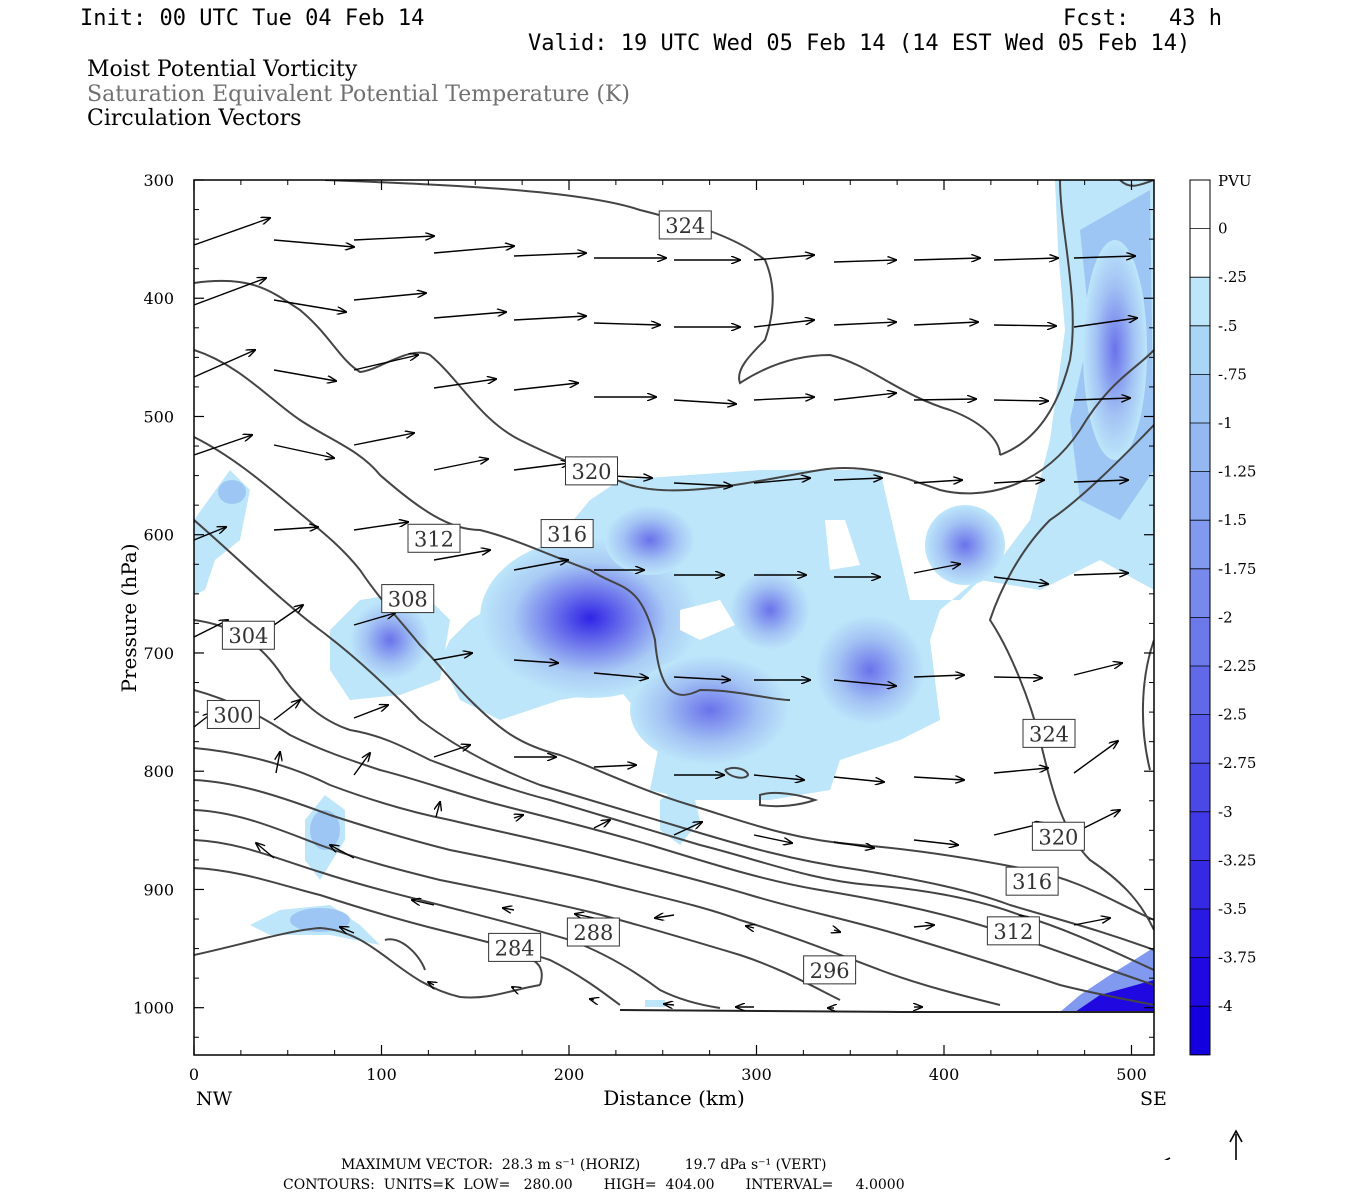  I want to click on contour-label-text: 324, so click(685, 226).